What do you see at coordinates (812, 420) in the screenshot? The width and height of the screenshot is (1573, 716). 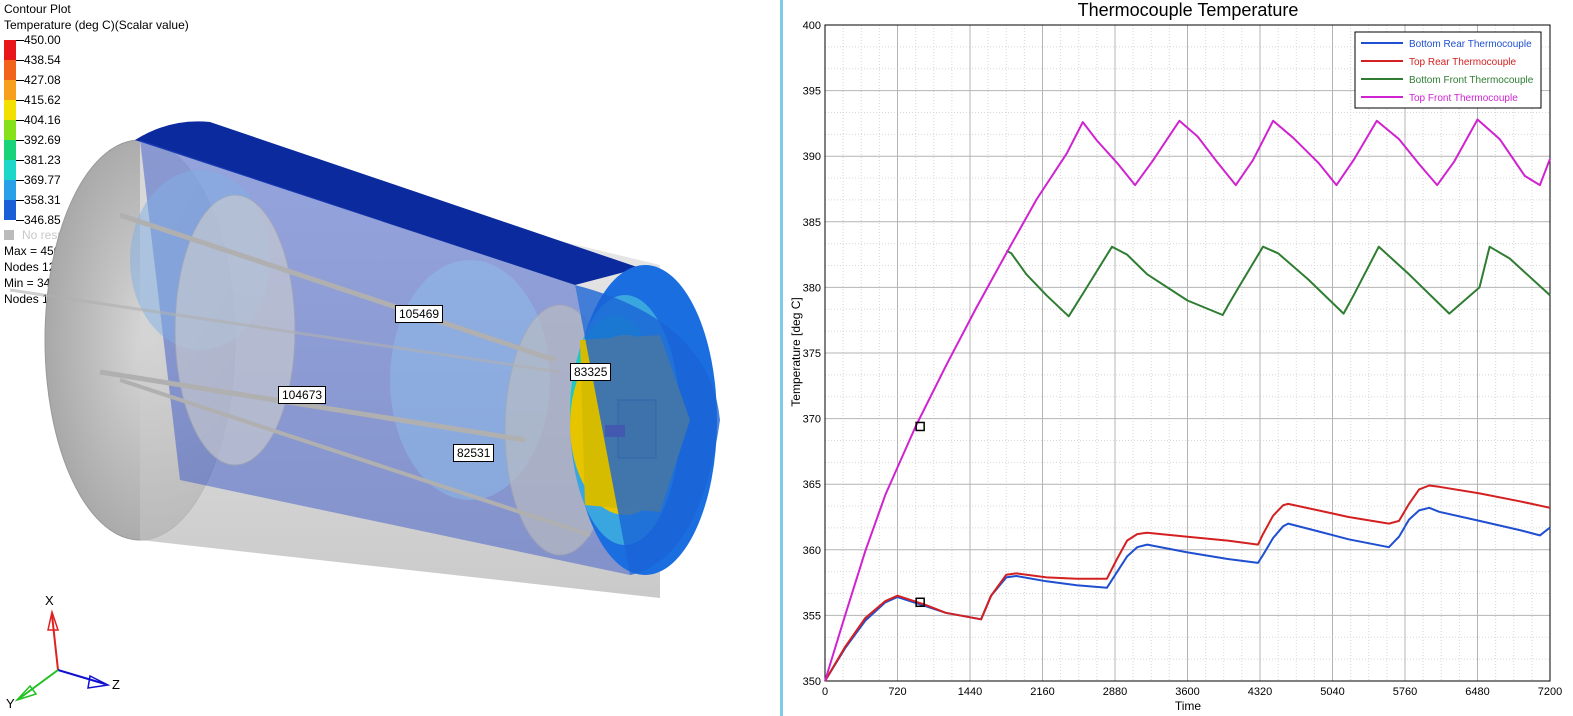 I see `y-tick-label: 370` at bounding box center [812, 420].